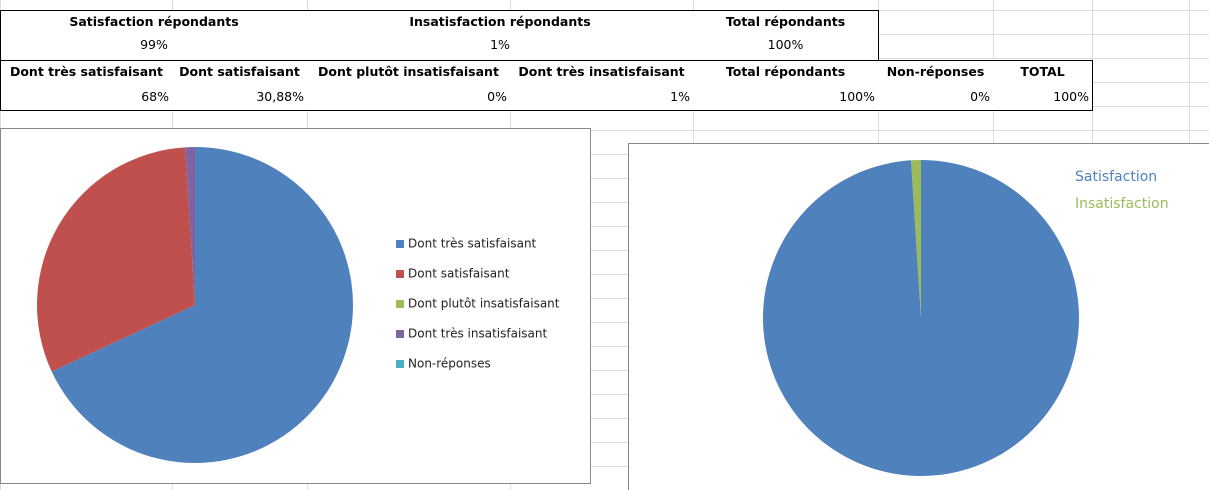  What do you see at coordinates (86, 98) in the screenshot?
I see `table-cell: 68%` at bounding box center [86, 98].